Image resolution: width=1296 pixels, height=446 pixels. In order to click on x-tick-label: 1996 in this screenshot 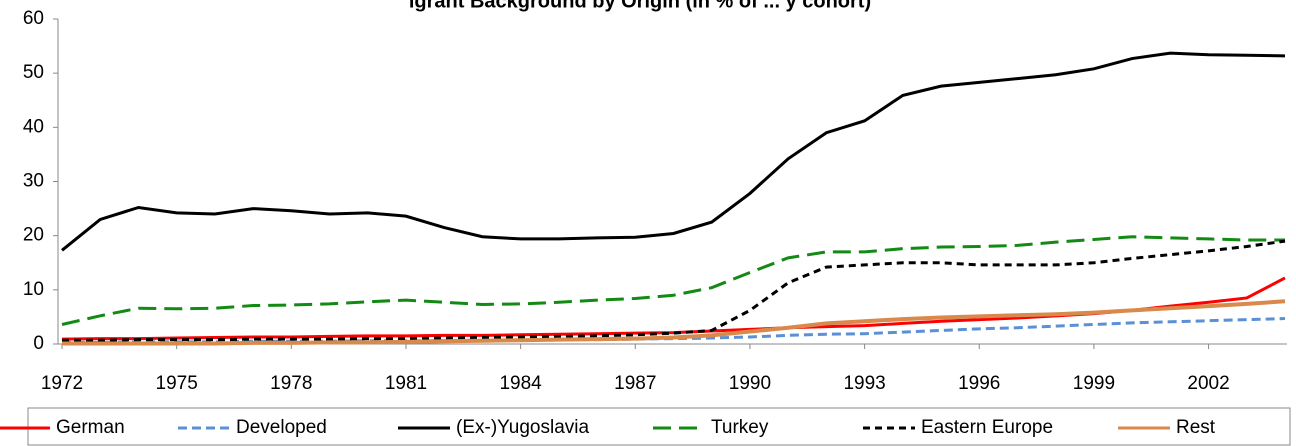, I will do `click(979, 383)`.